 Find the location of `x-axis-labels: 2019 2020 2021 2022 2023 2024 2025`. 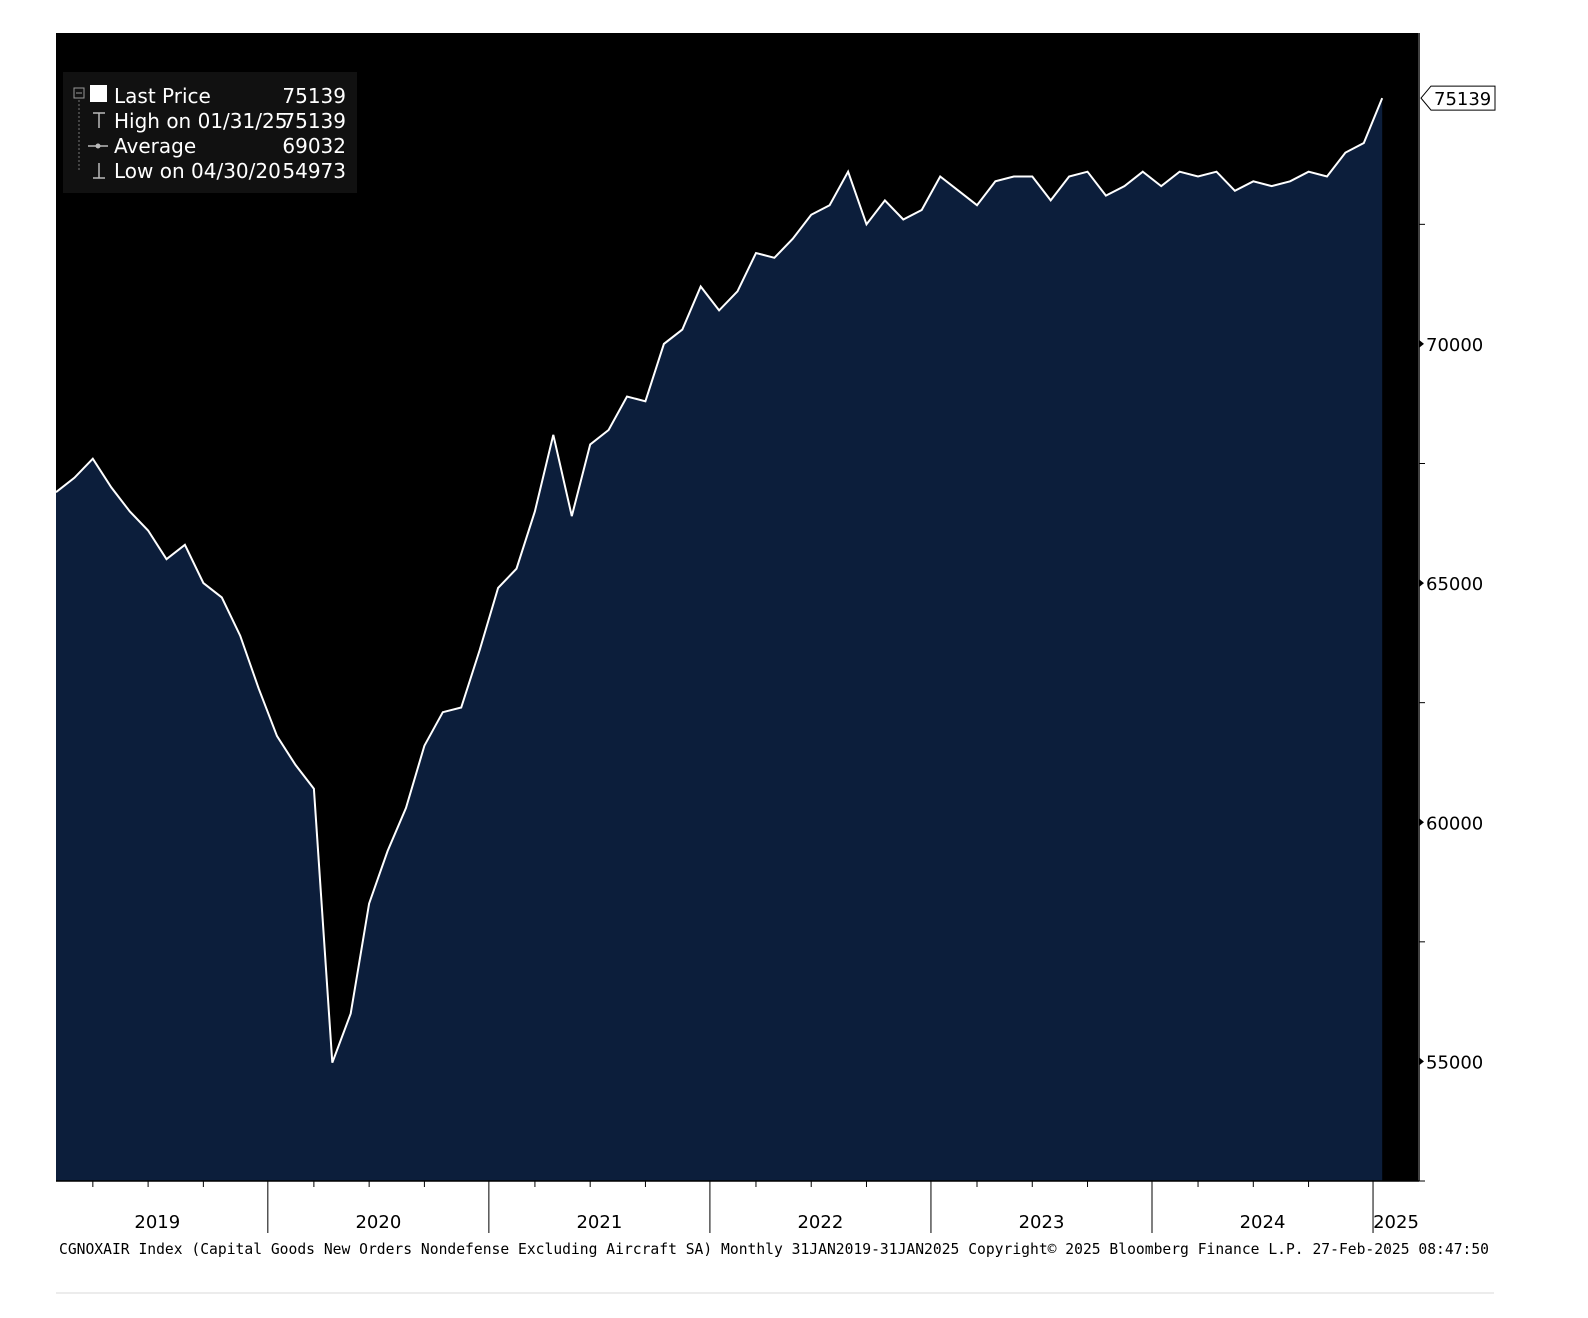

x-axis-labels: 2019 2020 2021 2022 2023 2024 2025 is located at coordinates (776, 1222).